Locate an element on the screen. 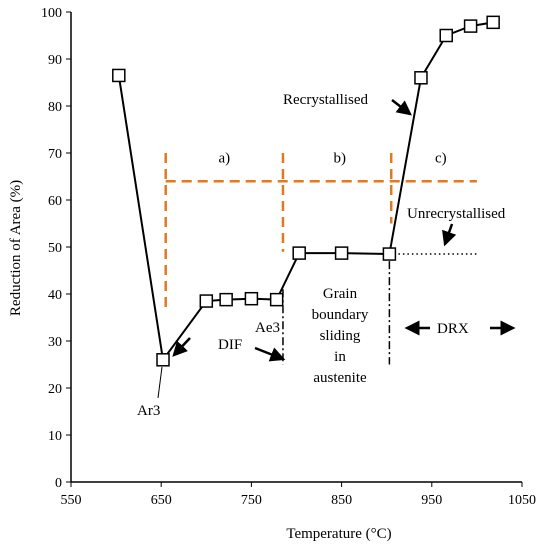 This screenshot has height=544, width=550. ar3-leader is located at coordinates (160, 382).